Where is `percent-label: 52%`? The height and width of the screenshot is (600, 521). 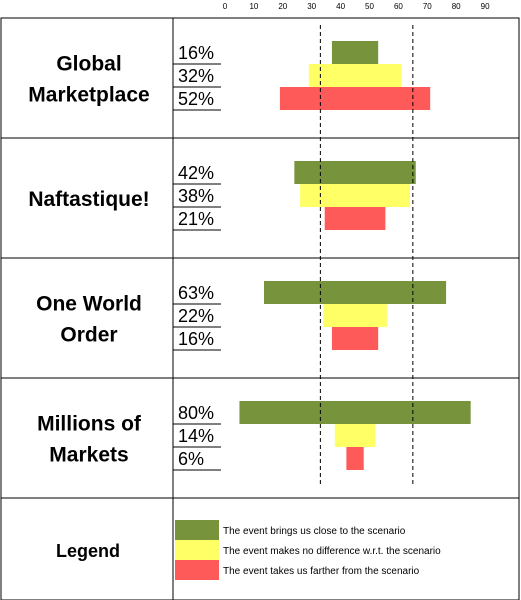 percent-label: 52% is located at coordinates (196, 99).